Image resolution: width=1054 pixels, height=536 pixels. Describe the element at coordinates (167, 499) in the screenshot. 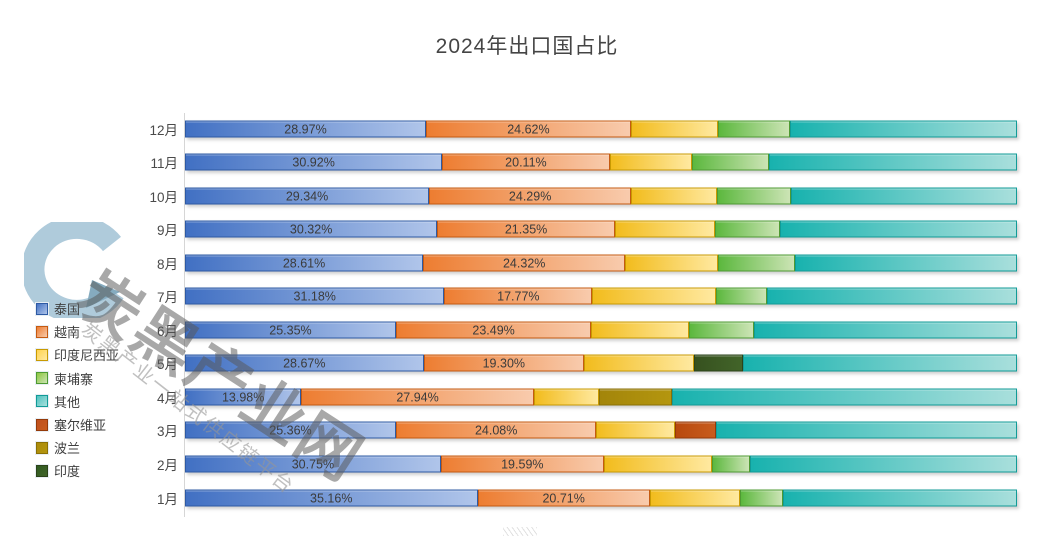

I see `month-tick-label: 1月` at that location.